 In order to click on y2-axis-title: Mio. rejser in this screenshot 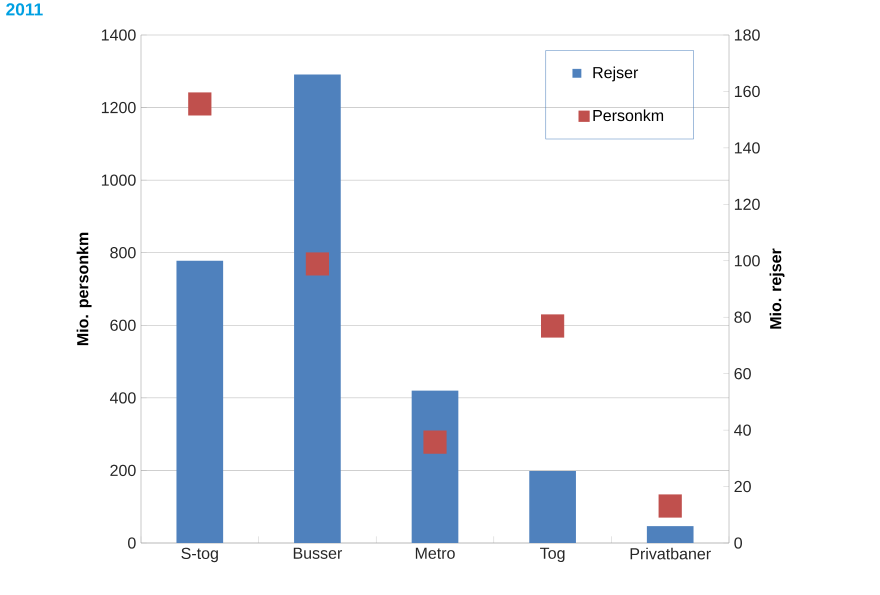, I will do `click(777, 288)`.